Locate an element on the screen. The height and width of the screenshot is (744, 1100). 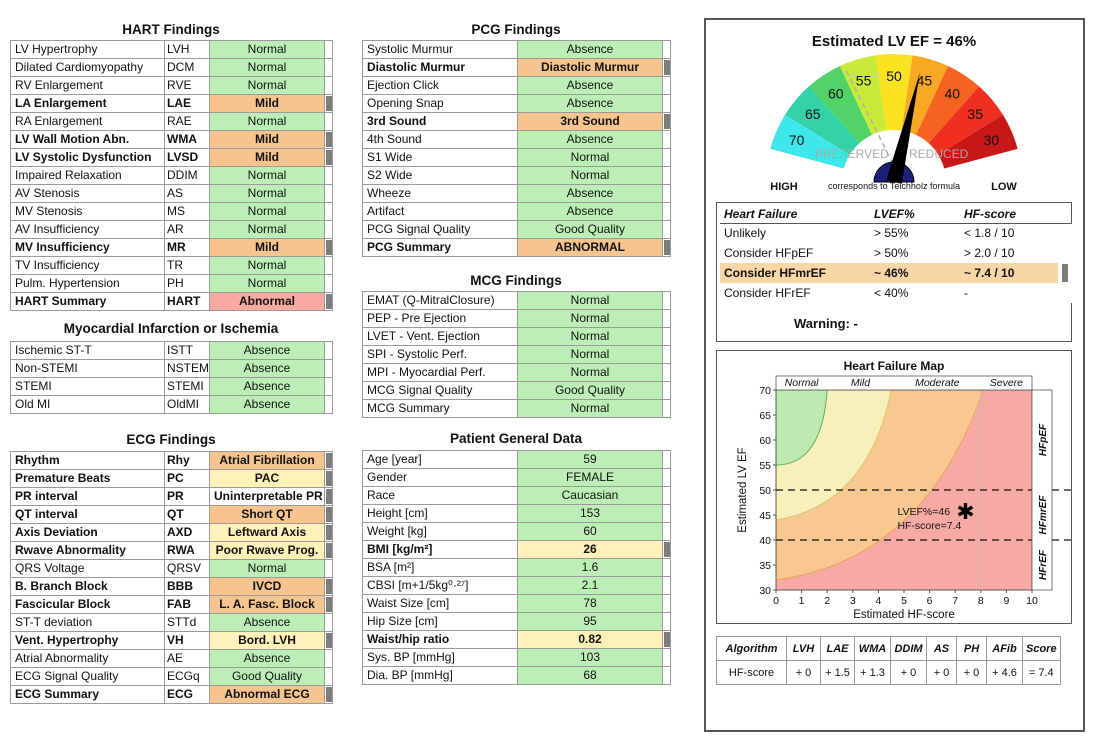
hf-cell-label: Unlikely is located at coordinates (745, 233).